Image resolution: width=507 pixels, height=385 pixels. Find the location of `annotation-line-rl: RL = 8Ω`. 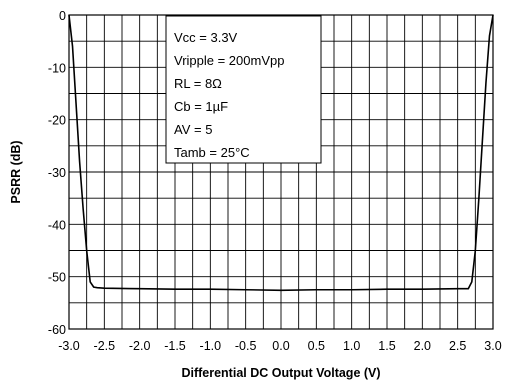

annotation-line-rl: RL = 8Ω is located at coordinates (198, 83).